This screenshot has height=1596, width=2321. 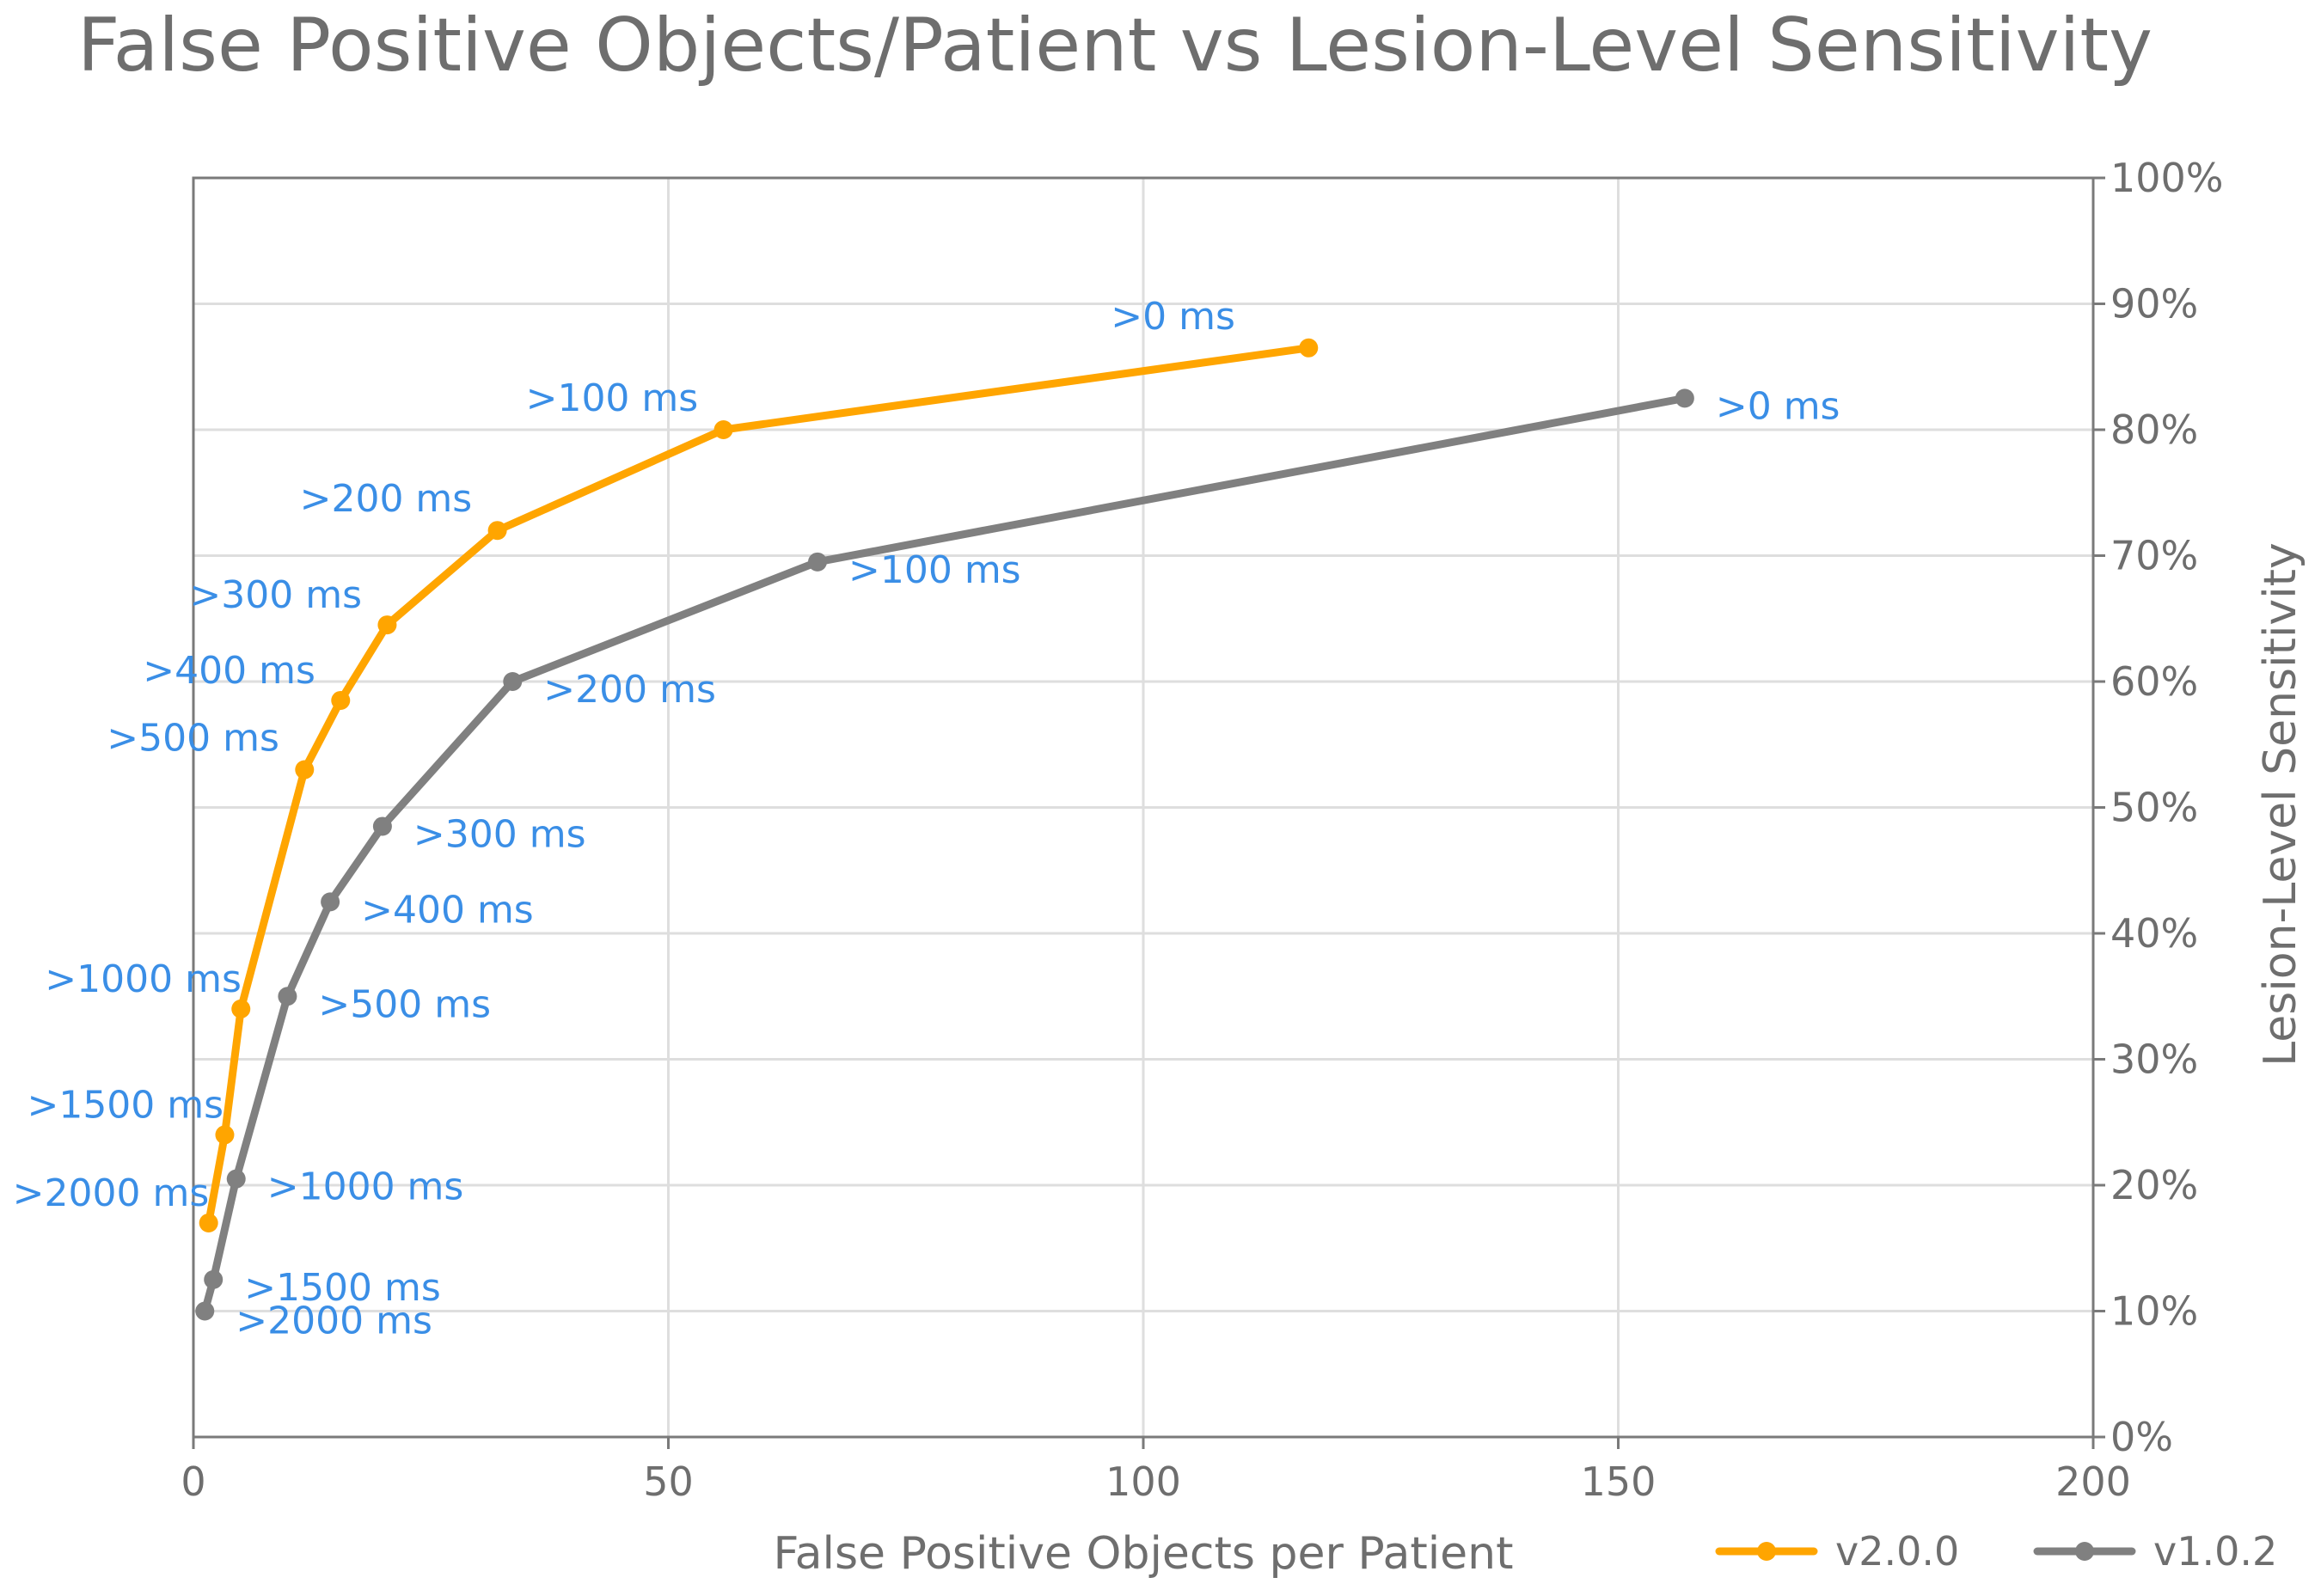 I want to click on data-label-v2.0.0: >1000 ms, so click(x=143, y=979).